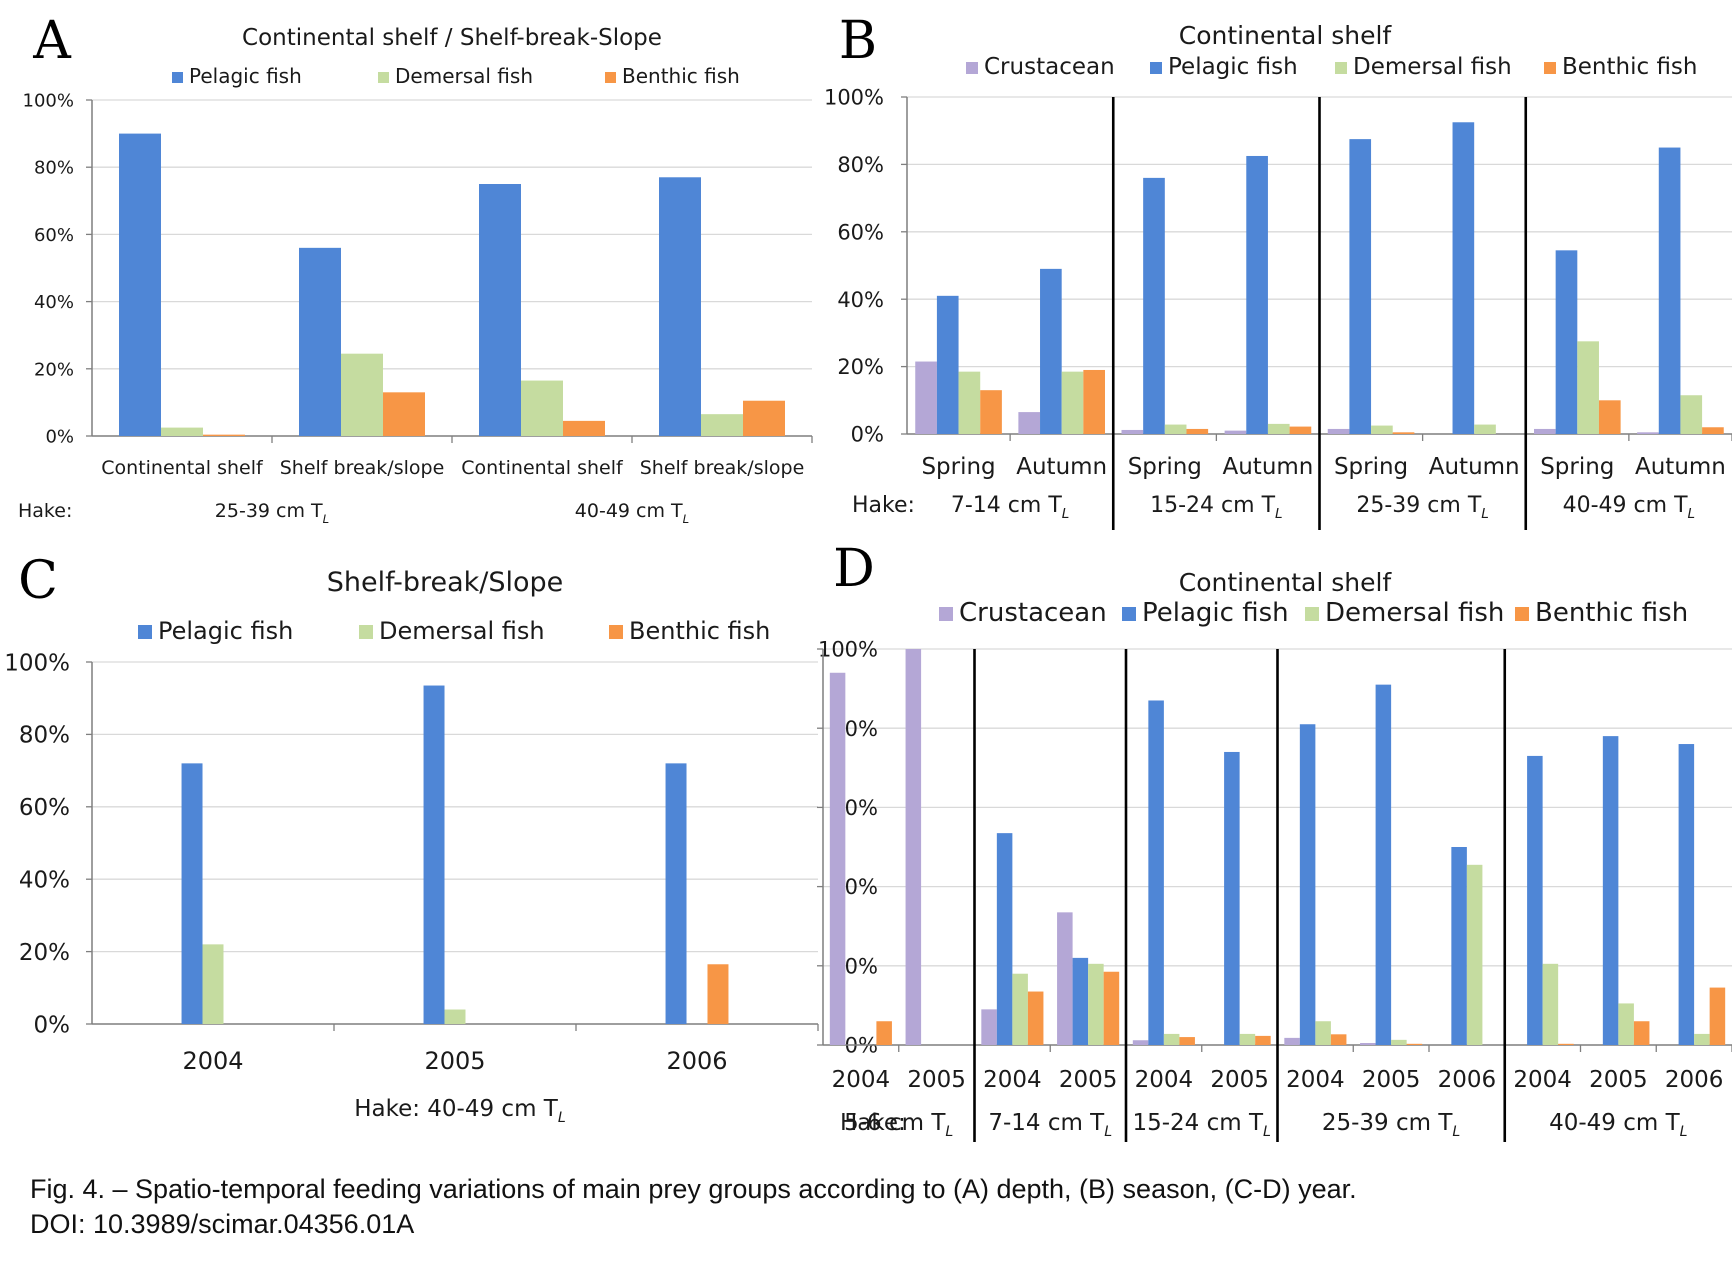 Image resolution: width=1732 pixels, height=1274 pixels. What do you see at coordinates (38, 581) in the screenshot?
I see `panel-letter-c: C` at bounding box center [38, 581].